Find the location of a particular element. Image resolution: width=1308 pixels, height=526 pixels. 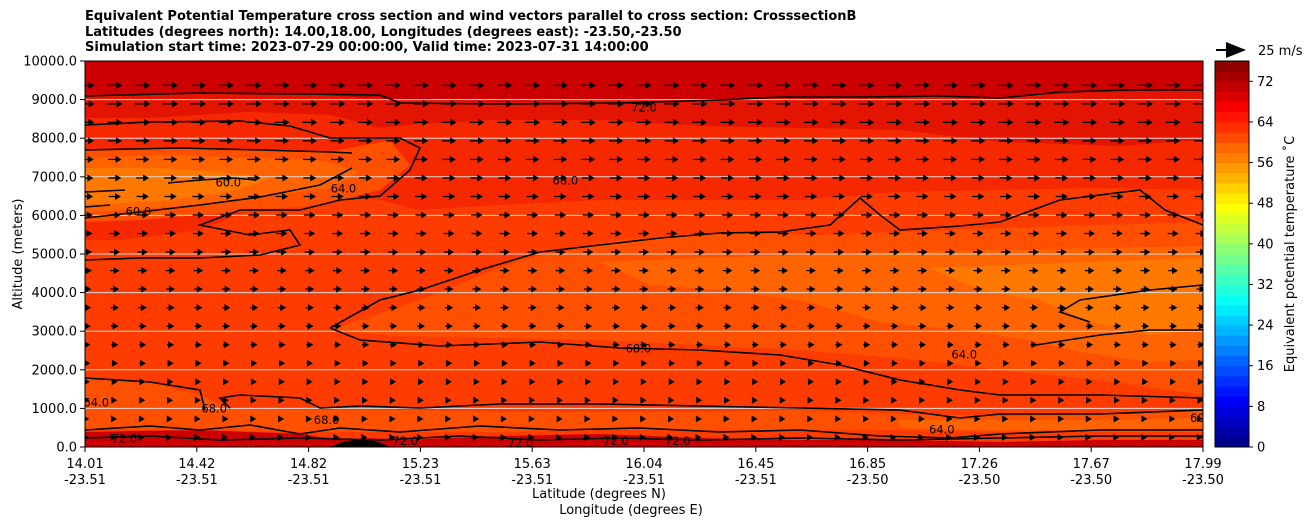

y-tick-label: 1000.0 is located at coordinates (55, 409).